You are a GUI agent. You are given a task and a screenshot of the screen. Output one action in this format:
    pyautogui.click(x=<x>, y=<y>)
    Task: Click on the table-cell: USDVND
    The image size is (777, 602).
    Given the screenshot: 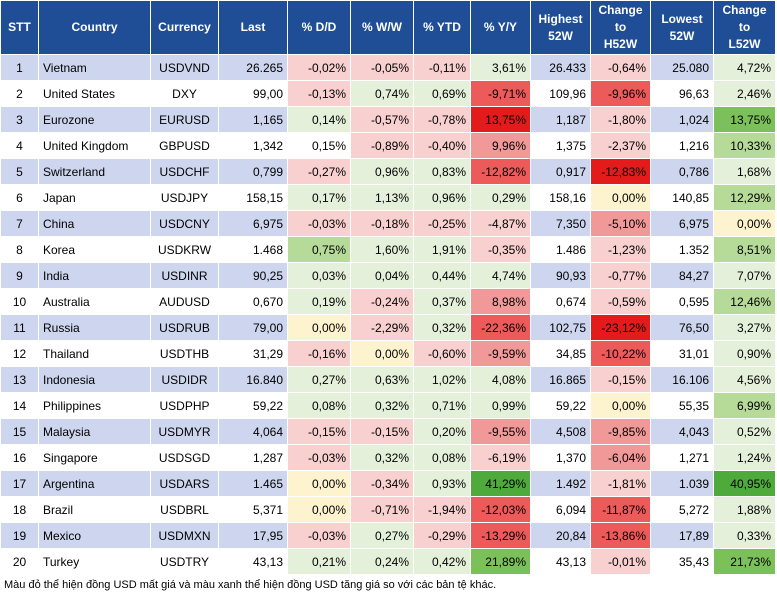 What is the action you would take?
    pyautogui.click(x=184, y=67)
    